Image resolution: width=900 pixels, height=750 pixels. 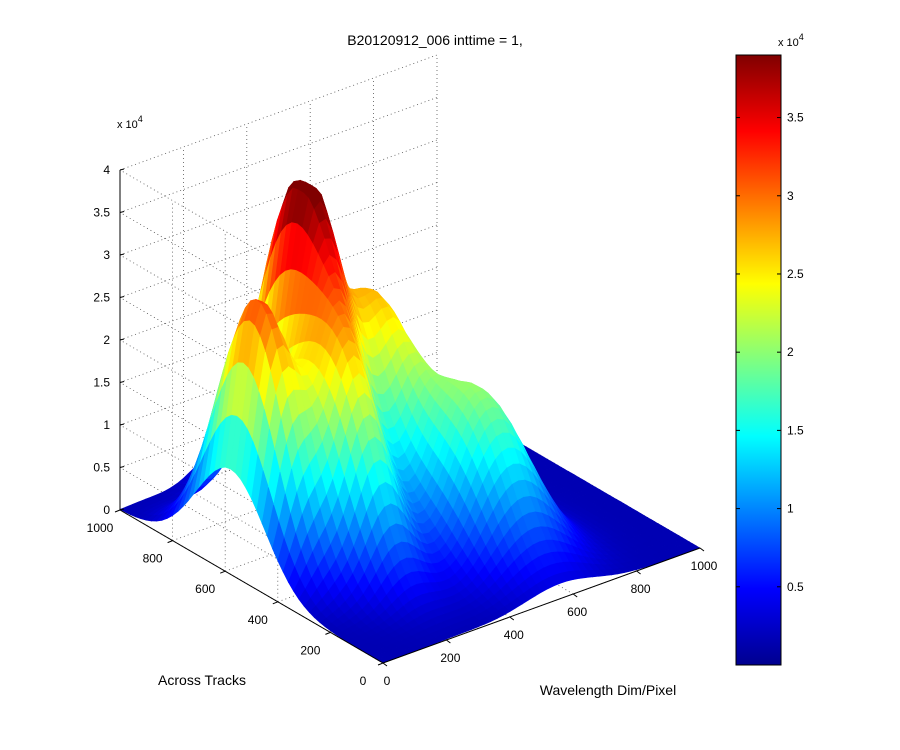 What do you see at coordinates (758, 360) in the screenshot?
I see `colorbar-scale` at bounding box center [758, 360].